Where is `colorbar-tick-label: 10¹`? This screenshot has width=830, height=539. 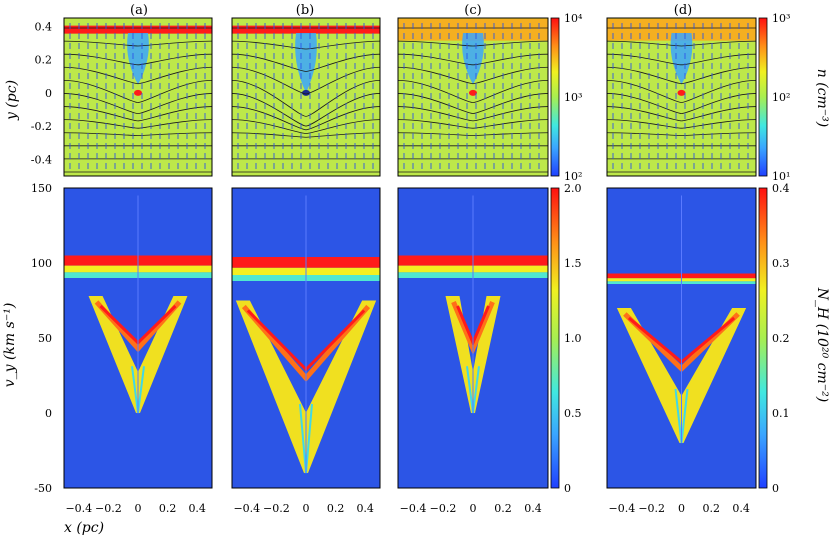
colorbar-tick-label: 10¹ is located at coordinates (781, 176).